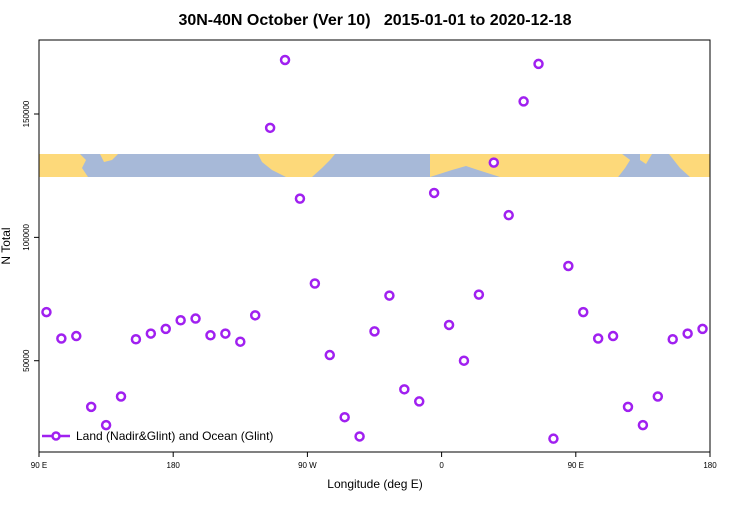  Describe the element at coordinates (56, 436) in the screenshot. I see `legend-marker` at that location.